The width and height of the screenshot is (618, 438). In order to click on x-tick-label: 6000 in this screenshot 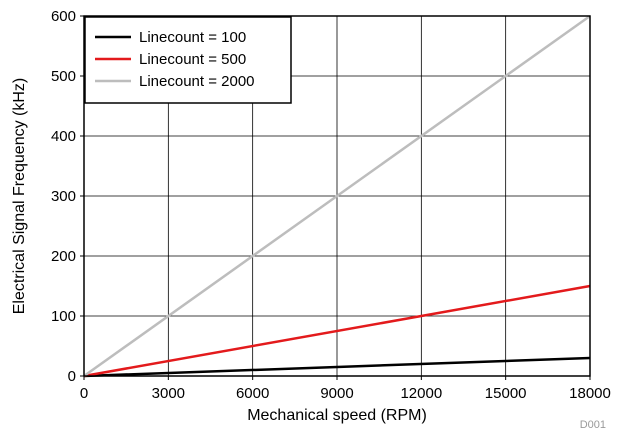, I will do `click(252, 393)`.